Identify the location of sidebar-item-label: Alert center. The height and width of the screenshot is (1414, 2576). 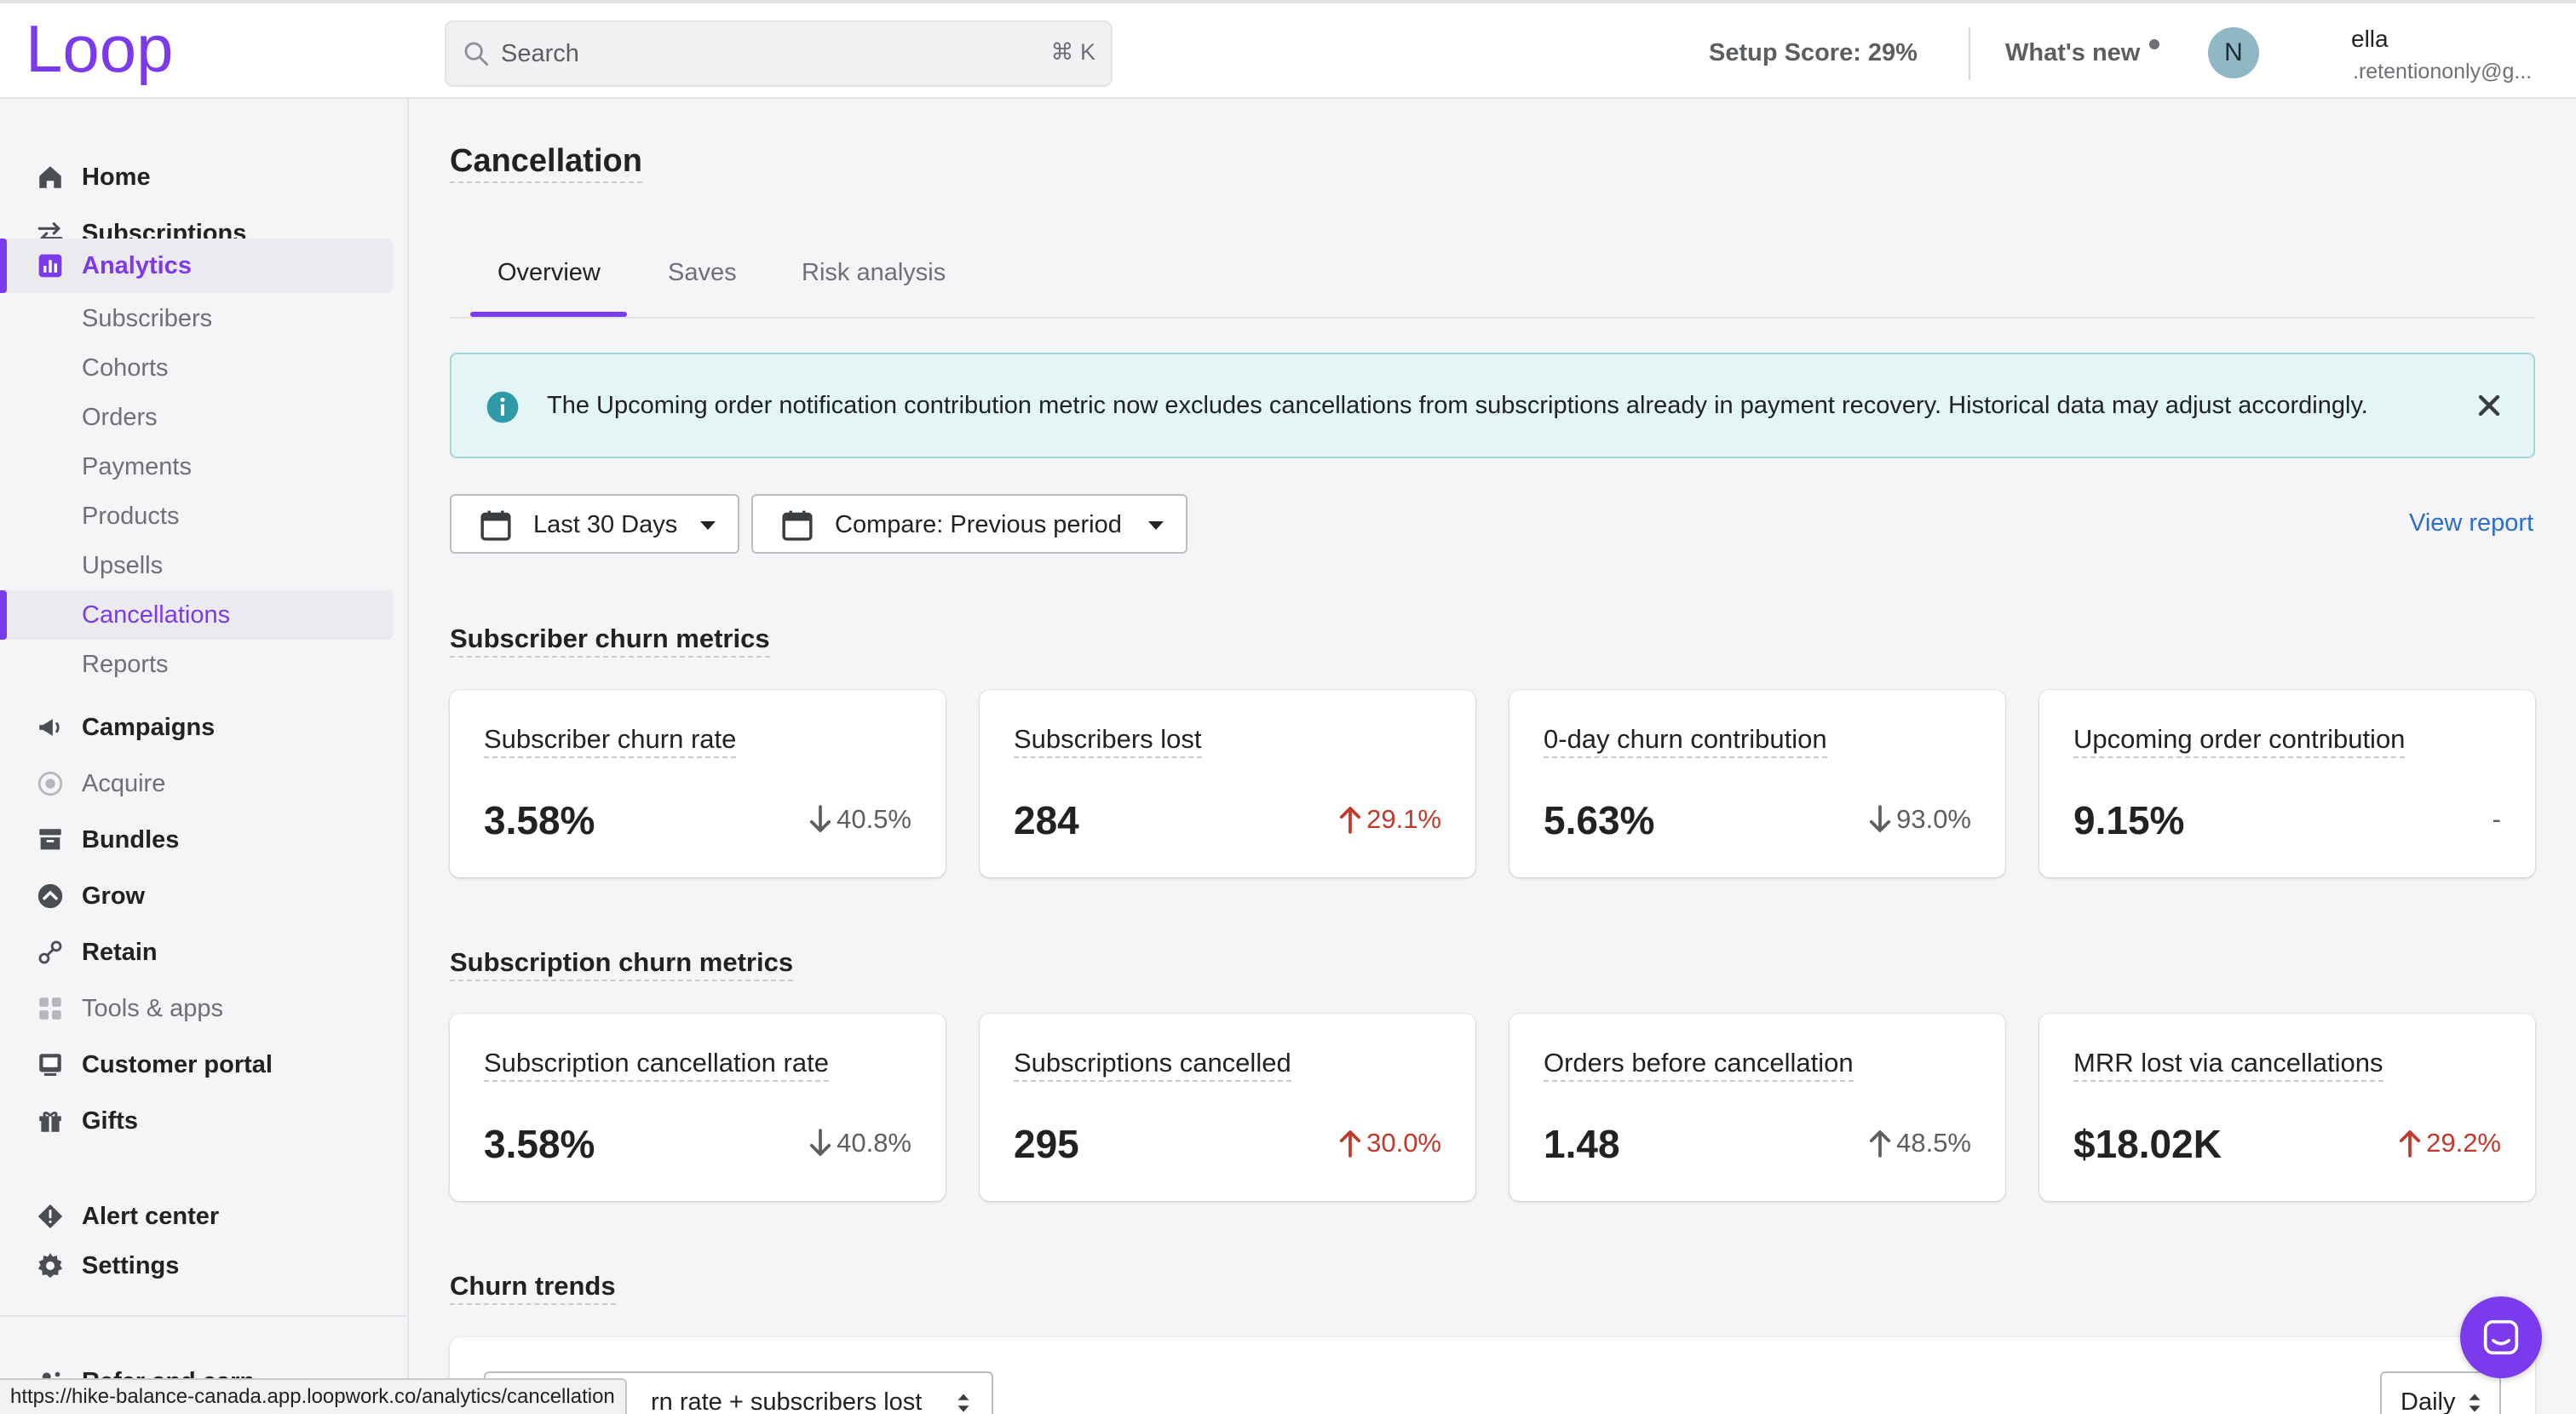
(151, 1216).